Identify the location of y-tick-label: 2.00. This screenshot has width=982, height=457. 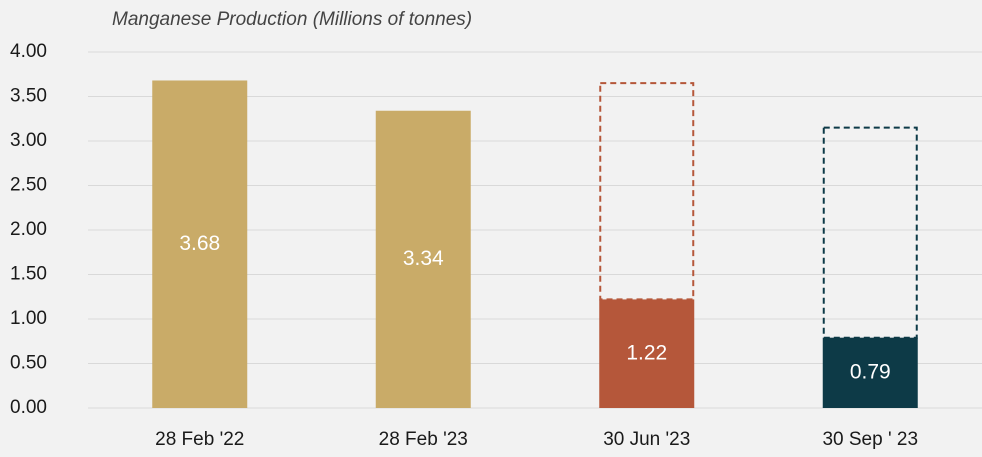
(28, 229).